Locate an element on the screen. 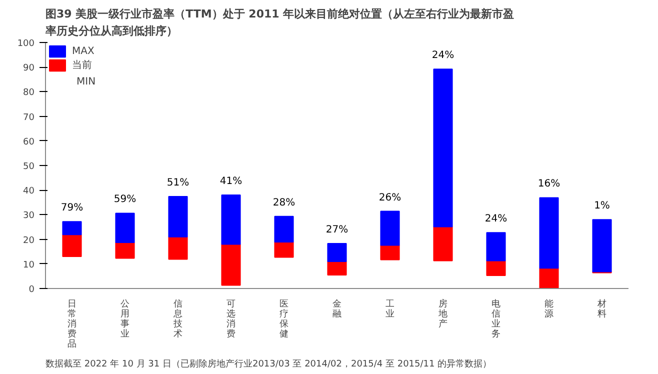 The image size is (658, 374). y-tick-label: 10 is located at coordinates (29, 265).